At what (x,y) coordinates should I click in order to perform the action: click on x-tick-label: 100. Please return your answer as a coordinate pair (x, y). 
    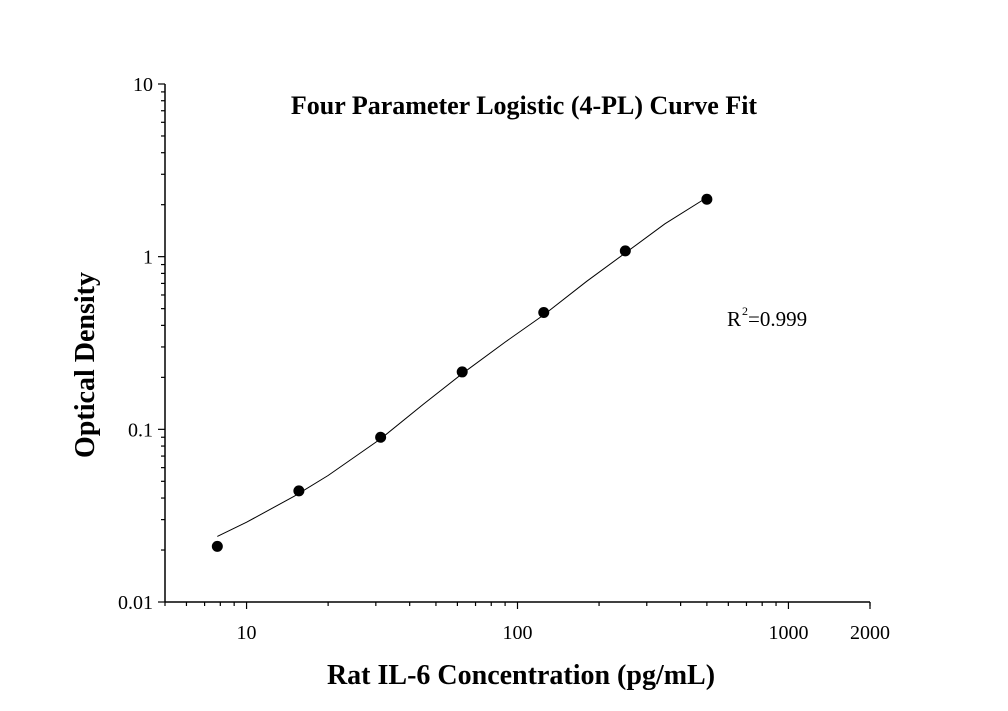
    Looking at the image, I should click on (518, 633).